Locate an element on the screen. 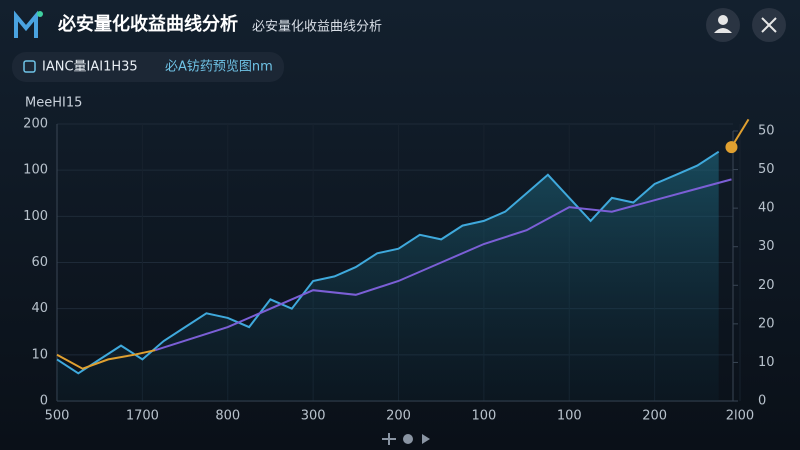  user-button is located at coordinates (723, 25).